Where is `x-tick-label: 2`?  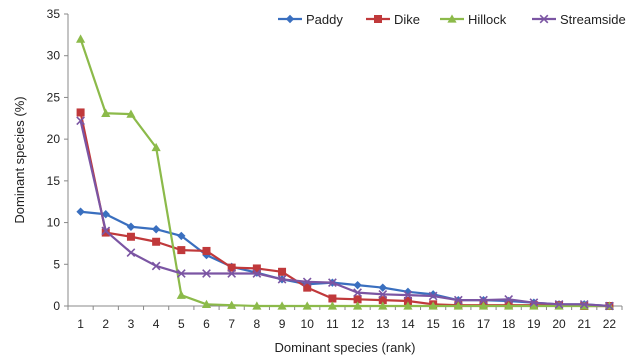
x-tick-label: 2 is located at coordinates (105, 324).